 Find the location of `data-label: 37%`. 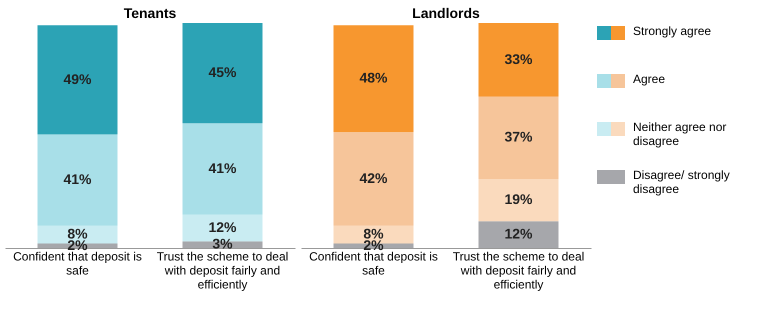

data-label: 37% is located at coordinates (519, 136).